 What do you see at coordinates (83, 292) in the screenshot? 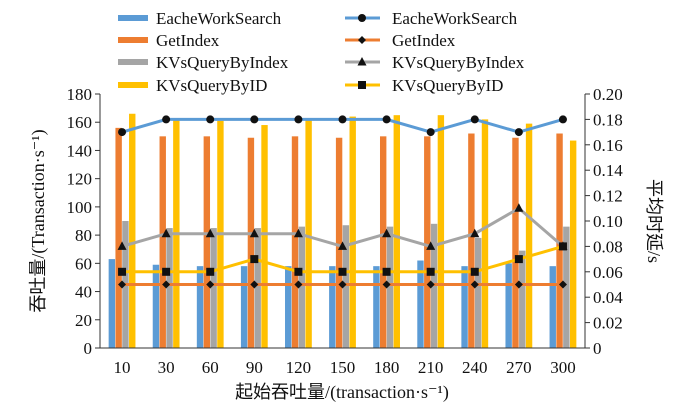
I see `y-tick-label: 40` at bounding box center [83, 292].